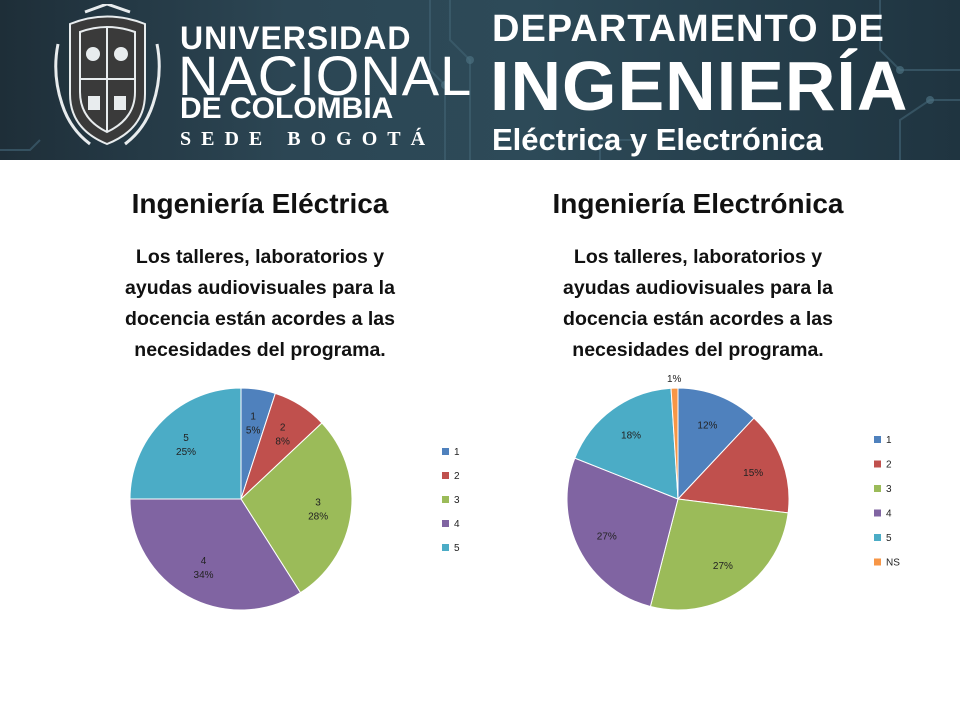 The image size is (960, 720). What do you see at coordinates (204, 575) in the screenshot?
I see `left-pie-slice-percent-label: 34%` at bounding box center [204, 575].